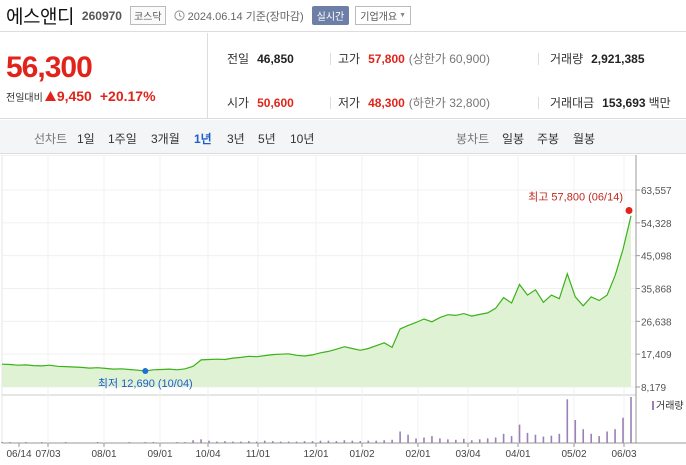 This screenshot has width=686, height=465. Describe the element at coordinates (302, 139) in the screenshot. I see `tab-10-years: 10년` at that location.